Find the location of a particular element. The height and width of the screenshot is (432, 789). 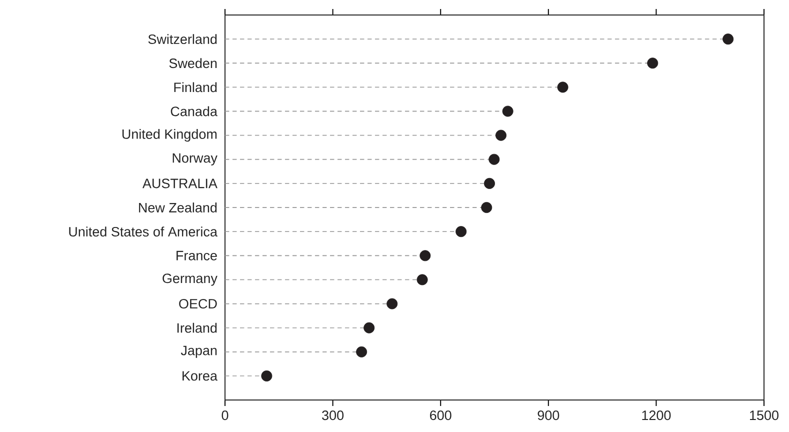

x-tick-label: 0 is located at coordinates (225, 415).